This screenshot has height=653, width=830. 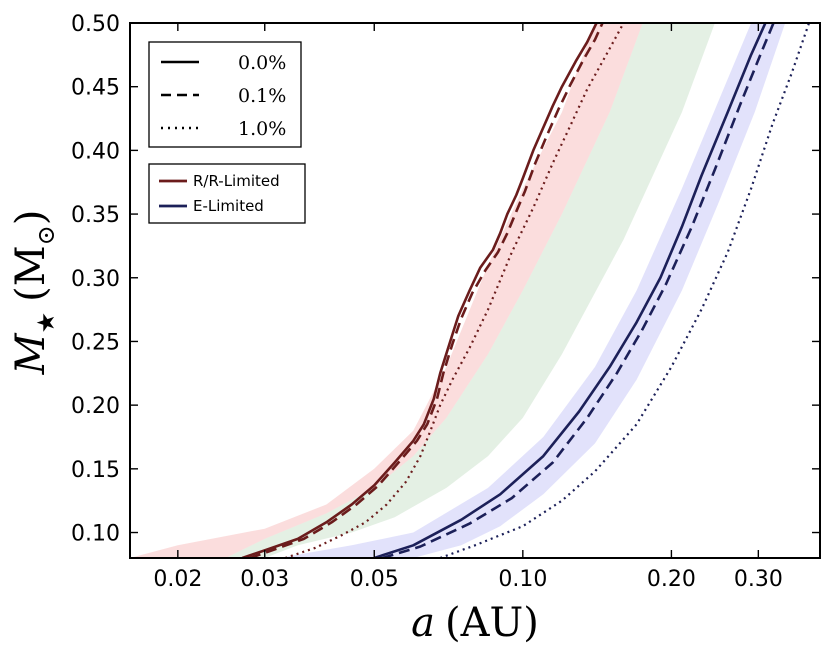 I want to click on x-axis-unit: (AU), so click(x=492, y=623).